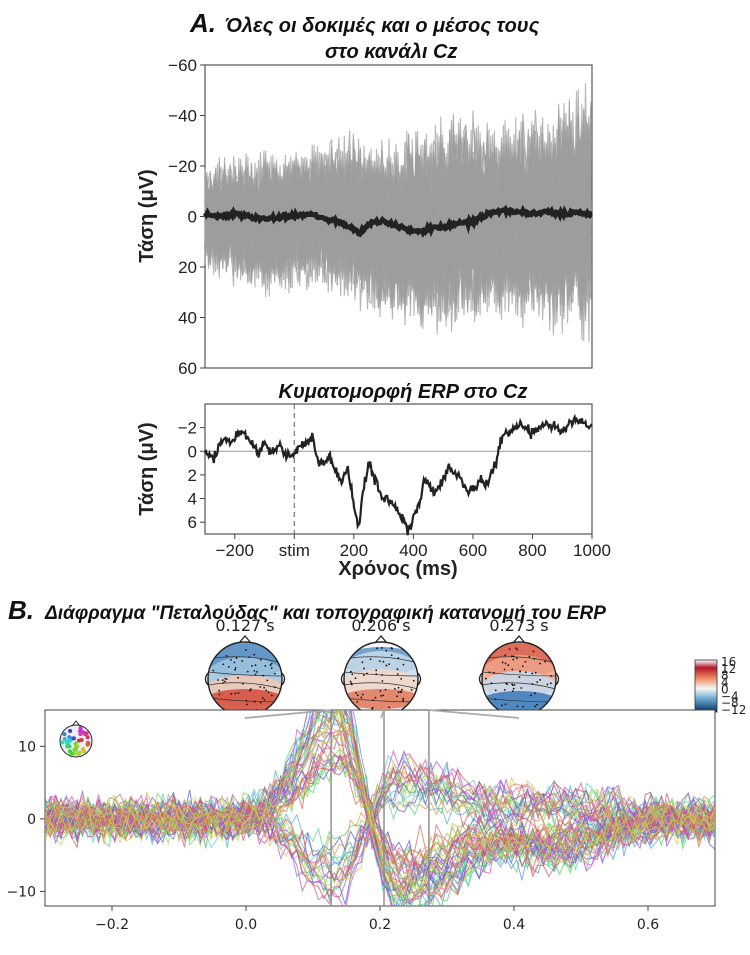  Describe the element at coordinates (187, 368) in the screenshot. I see `y-tick-label: 60` at that location.